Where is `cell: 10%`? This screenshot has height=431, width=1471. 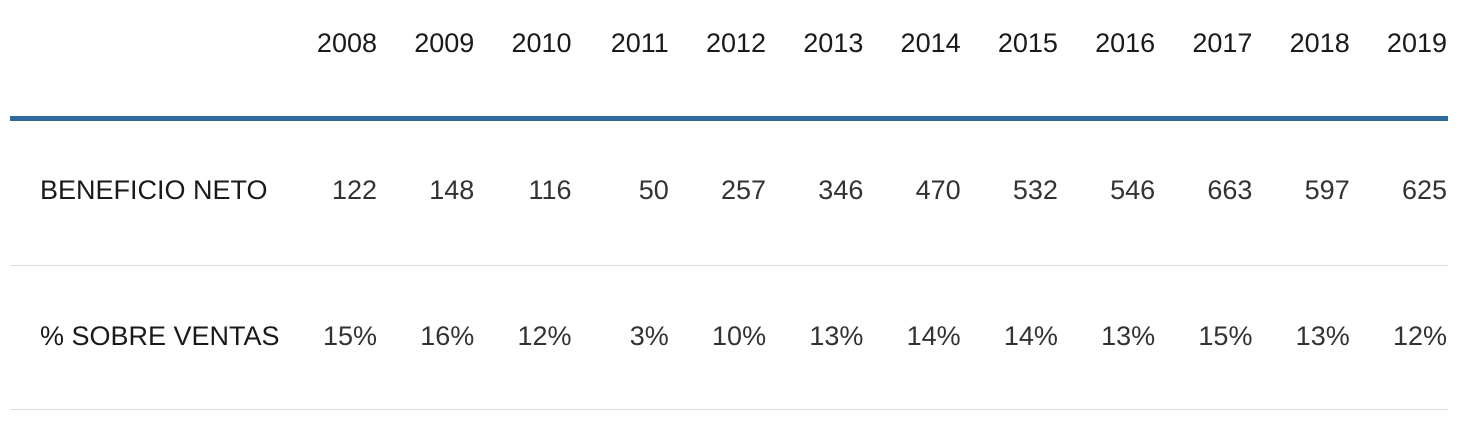
cell: 10% is located at coordinates (739, 336).